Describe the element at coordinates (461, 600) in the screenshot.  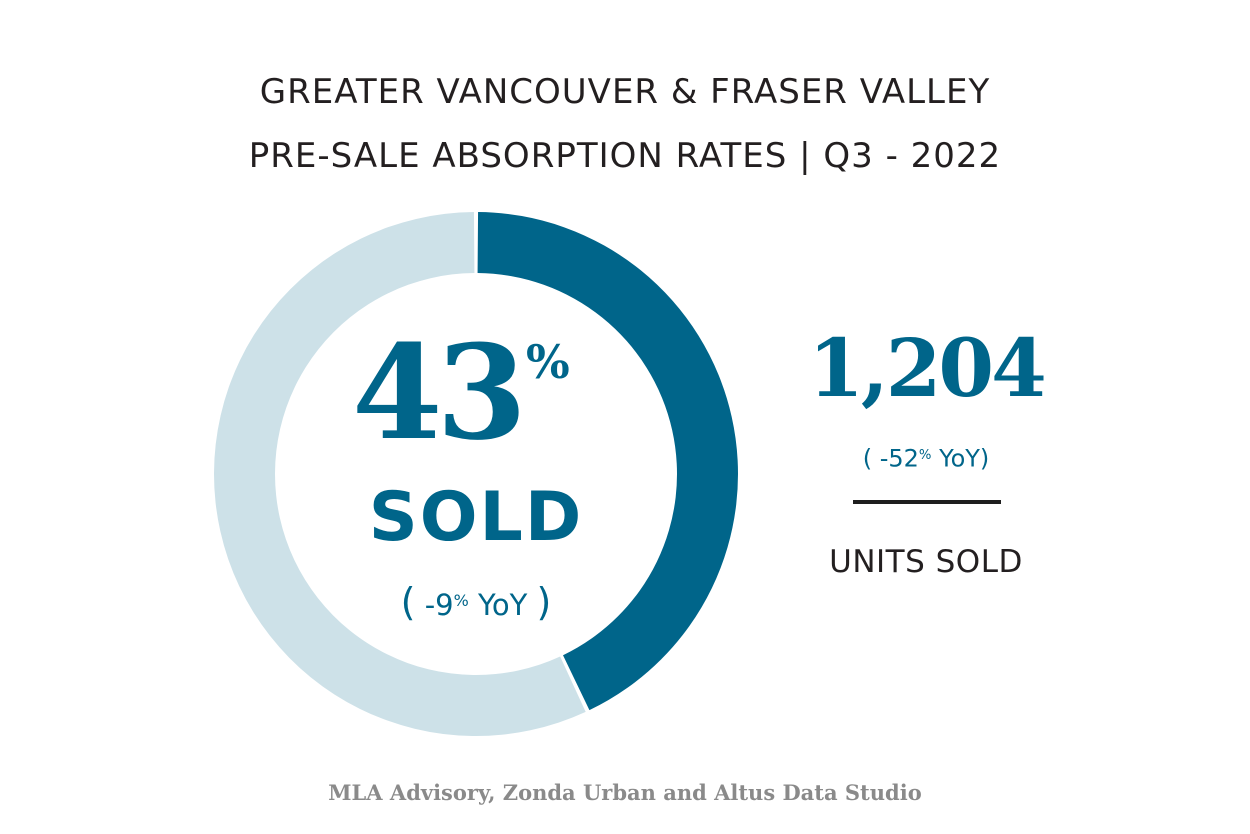
I see `sold-yoy-unit: %` at that location.